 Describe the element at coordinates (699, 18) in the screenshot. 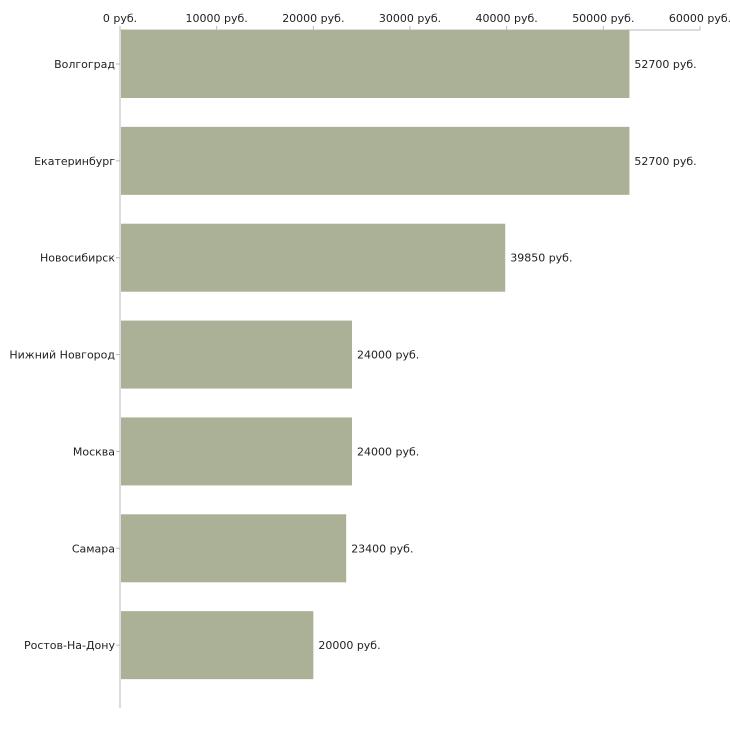

I see `x-tick-label: 60000 руб.` at that location.